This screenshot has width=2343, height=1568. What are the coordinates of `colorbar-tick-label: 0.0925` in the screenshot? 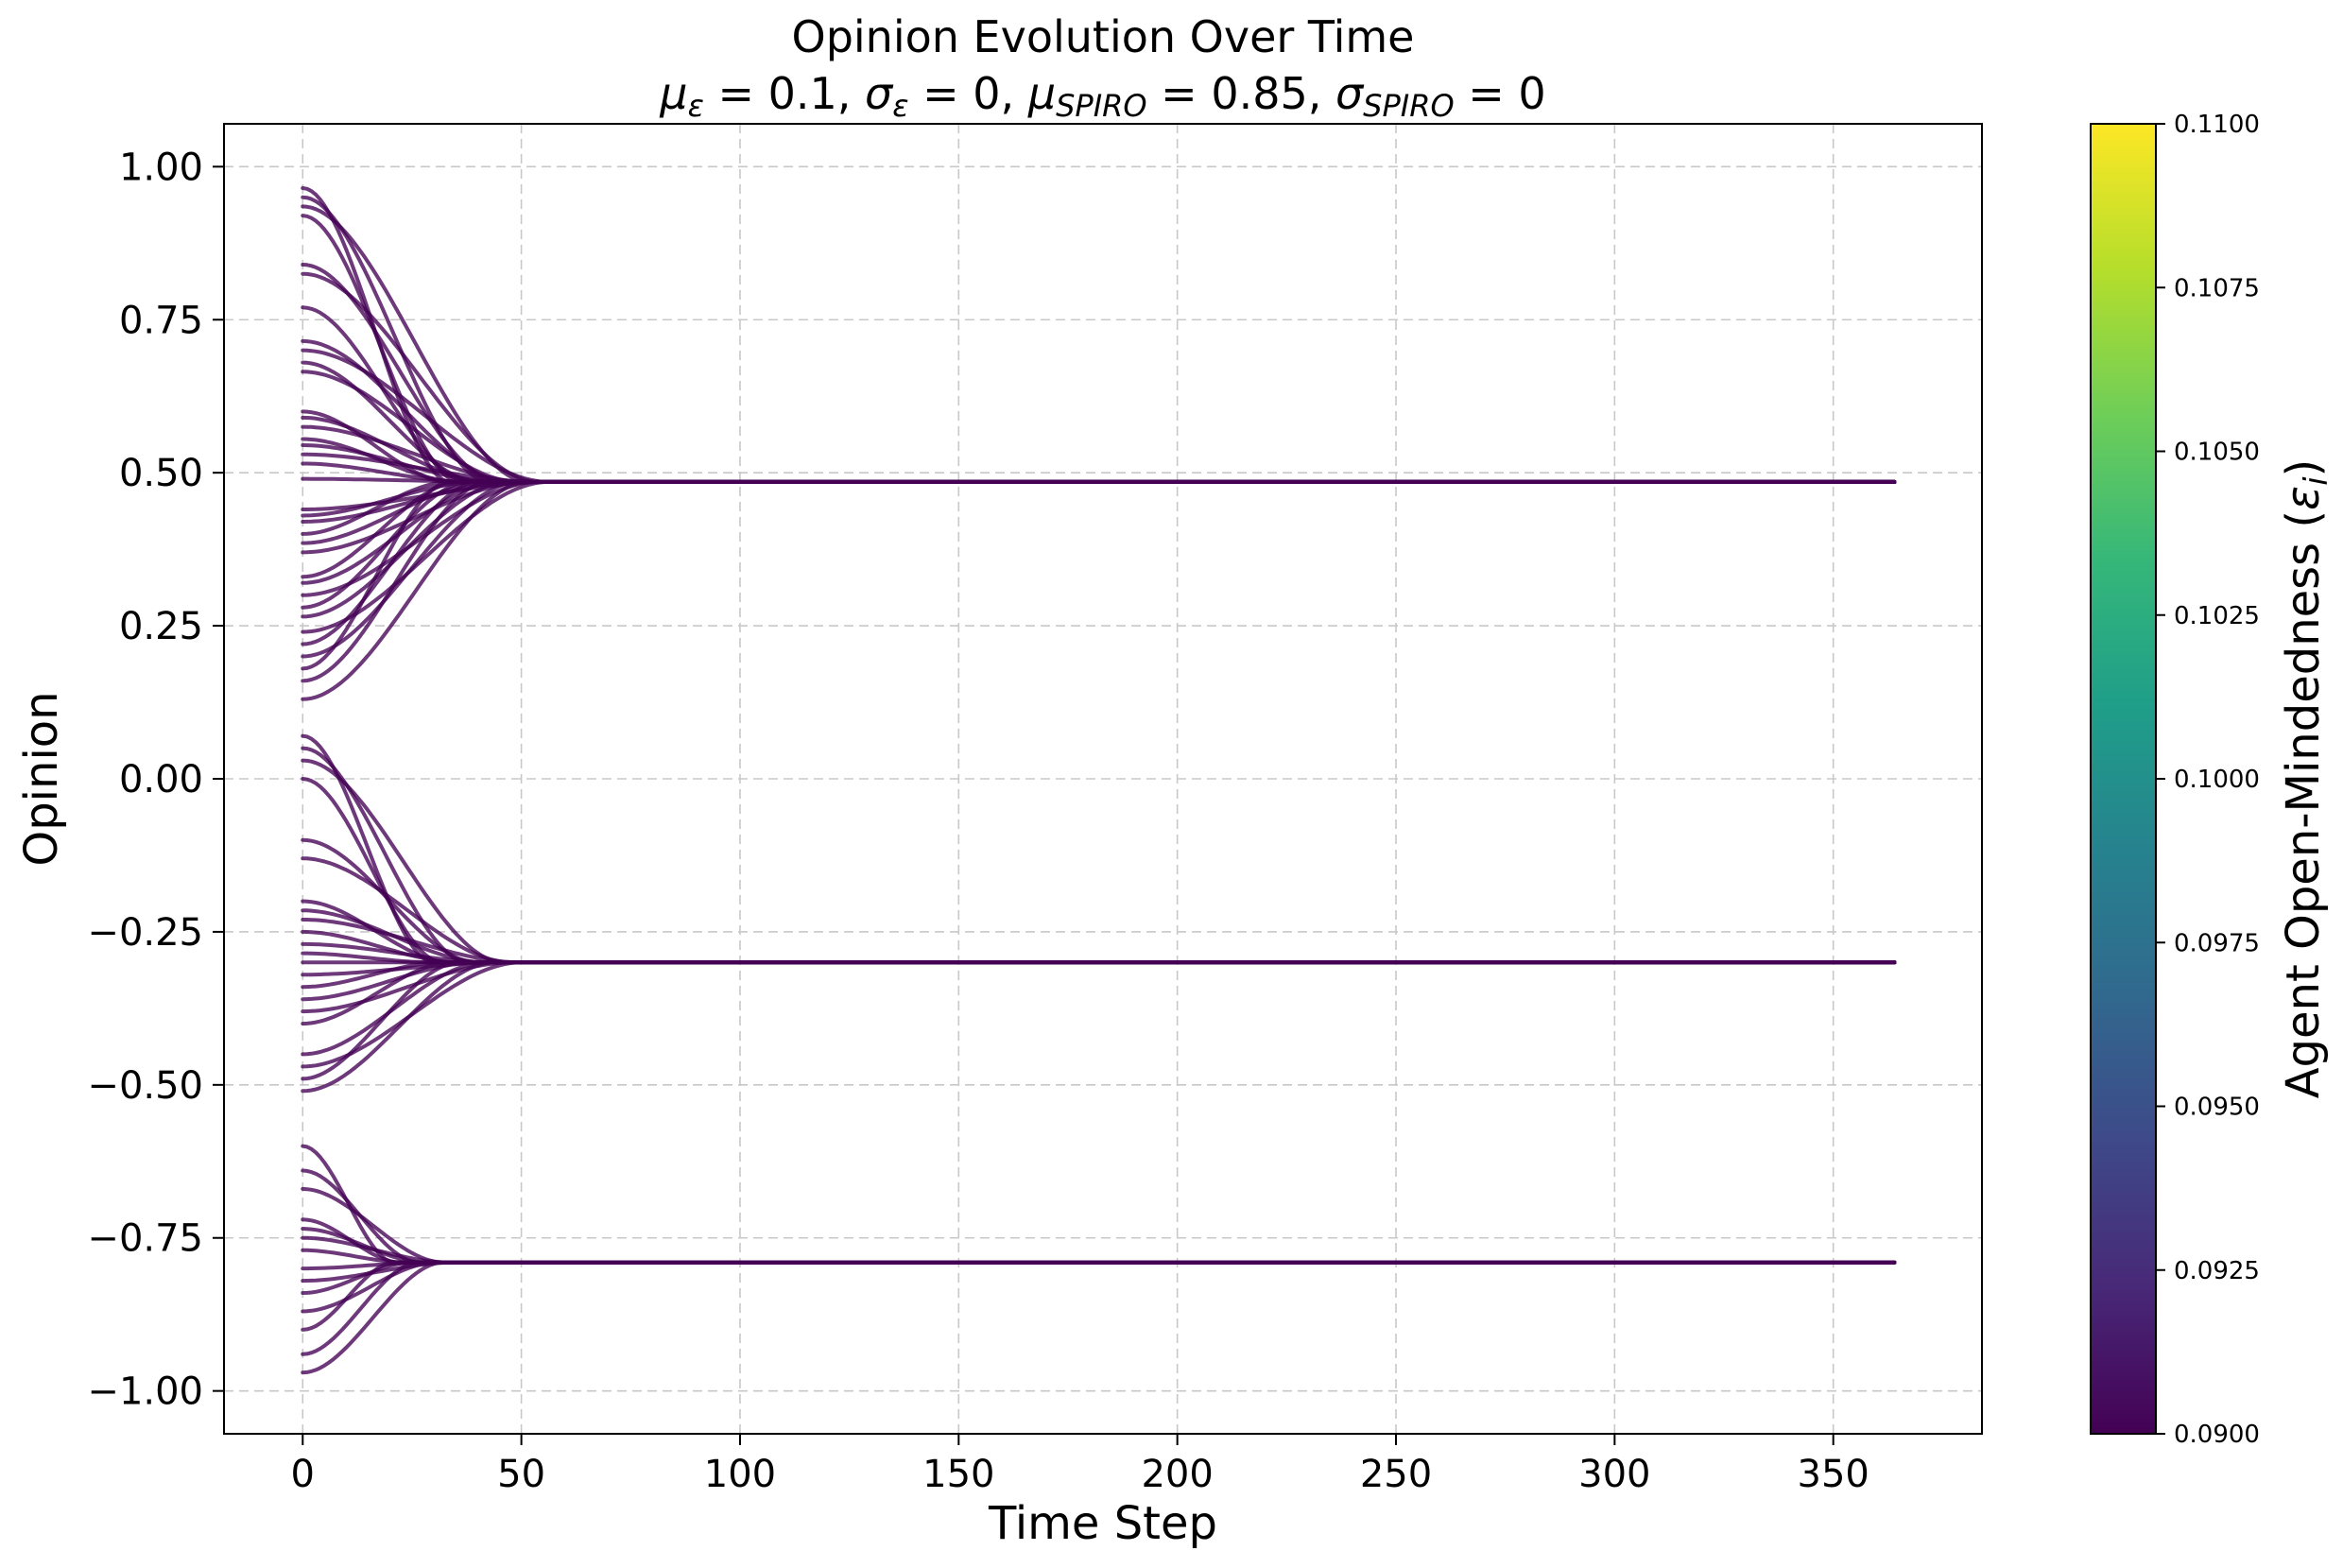 It's located at (2217, 1271).